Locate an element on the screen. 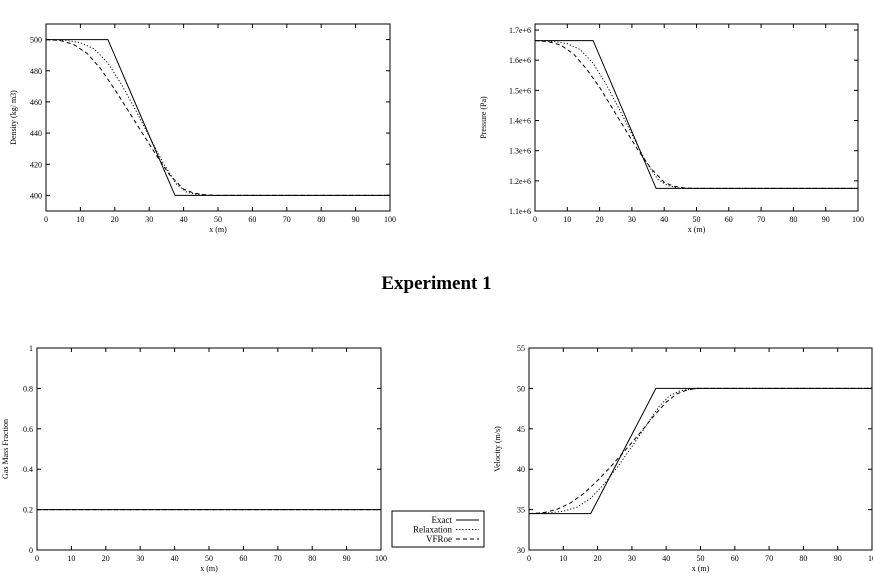  y-tick-label: 0.2 is located at coordinates (28, 510).